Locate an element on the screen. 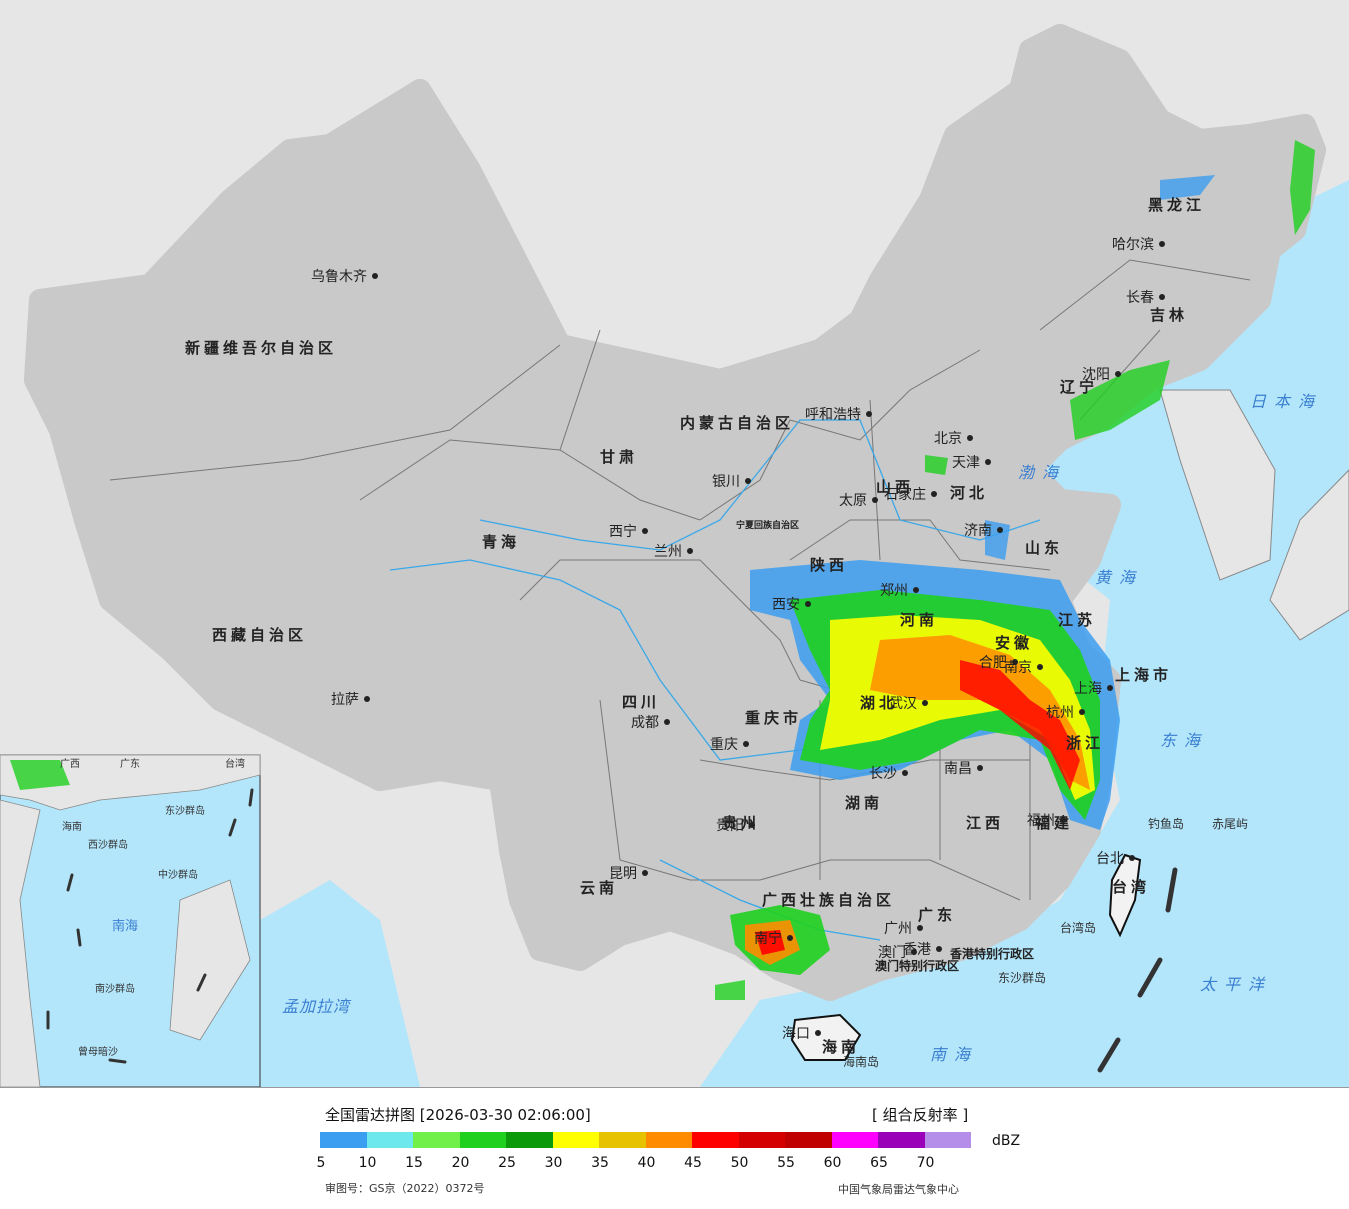  inset-label: 广东 is located at coordinates (130, 763).